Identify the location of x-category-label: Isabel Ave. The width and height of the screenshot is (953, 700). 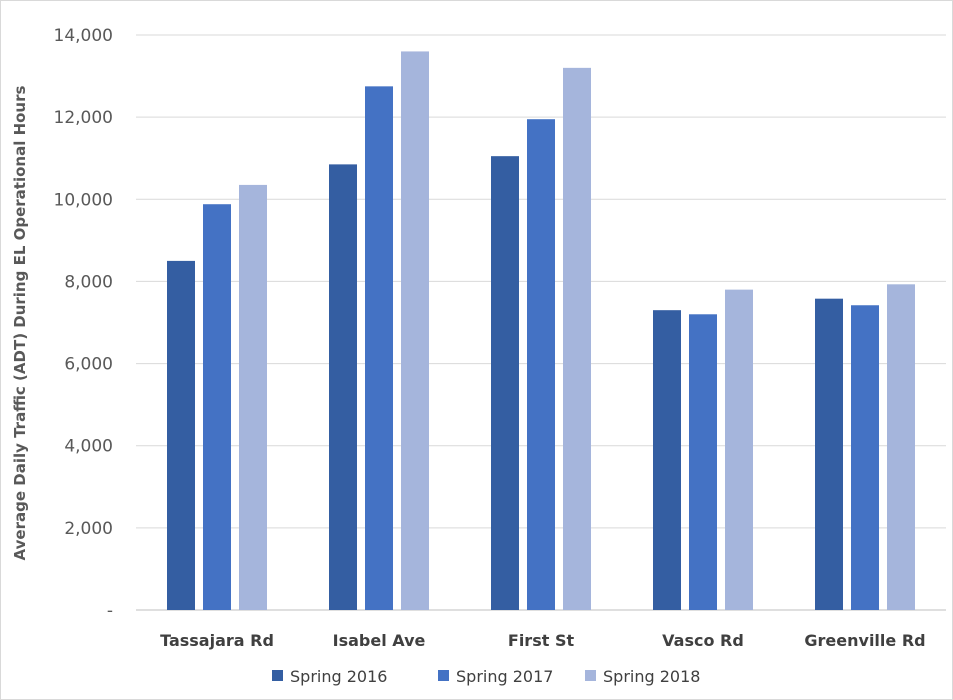
(379, 640).